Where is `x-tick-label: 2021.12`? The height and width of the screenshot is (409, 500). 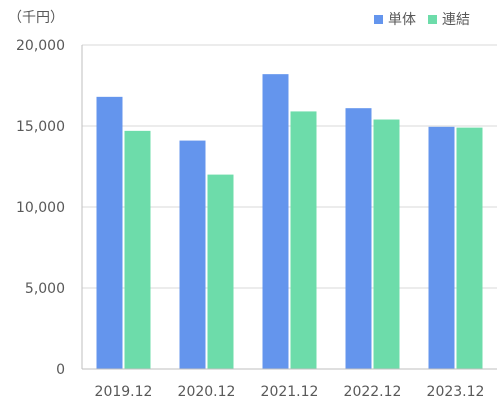
x-tick-label: 2021.12 is located at coordinates (290, 392).